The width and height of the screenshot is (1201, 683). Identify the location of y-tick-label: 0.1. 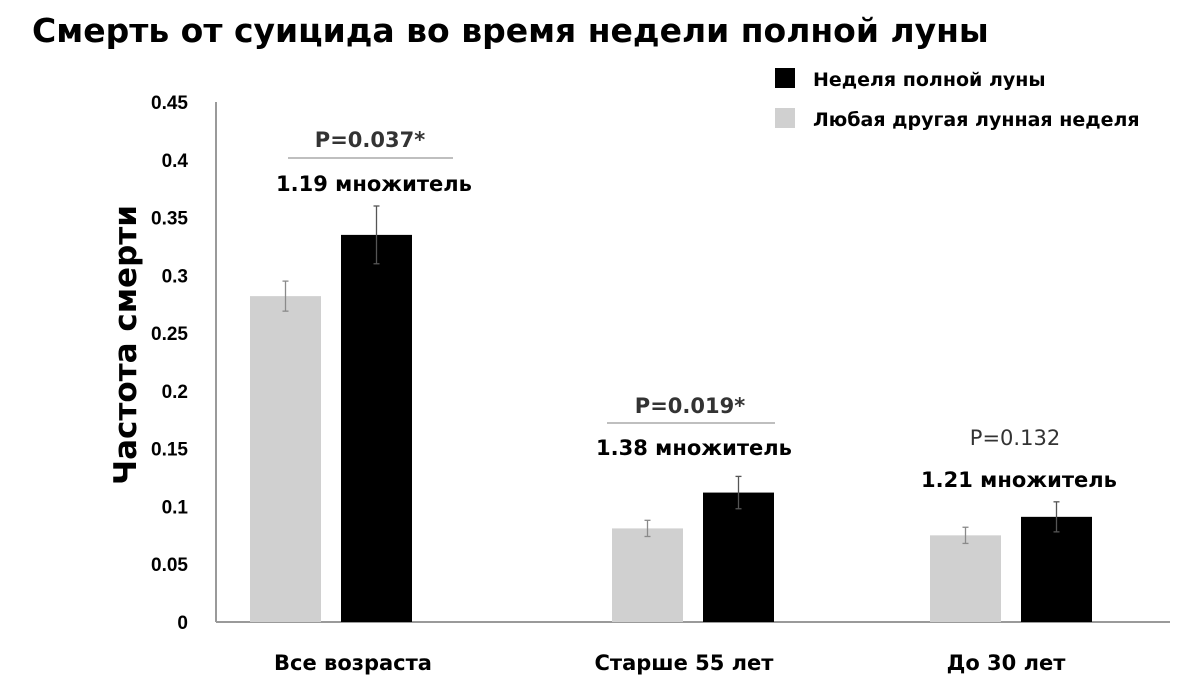
(175, 507).